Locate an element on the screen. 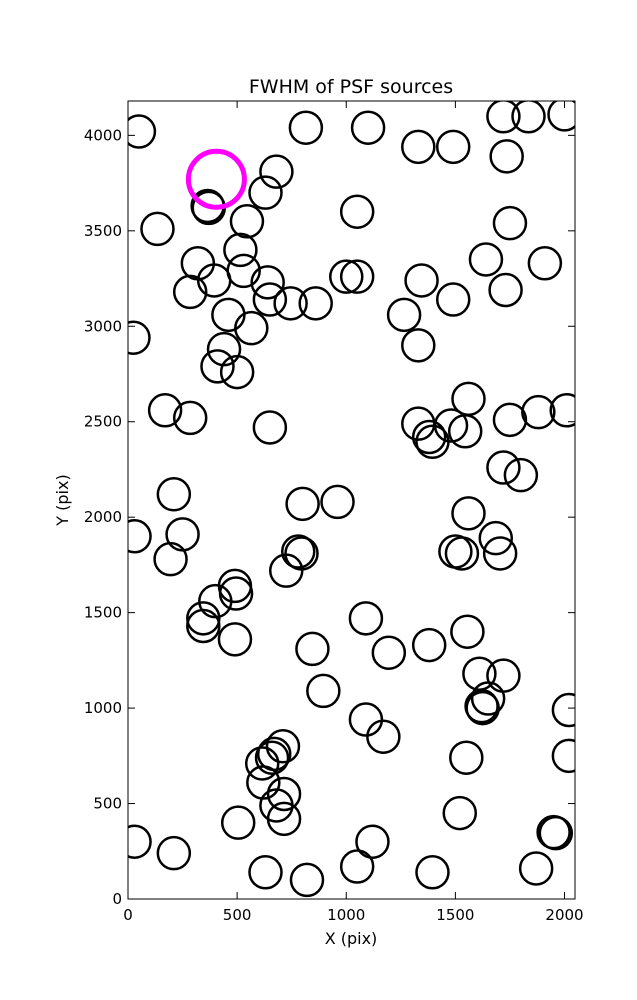 This screenshot has width=637, height=1000. y-tick-label: 2000 is located at coordinates (103, 517).